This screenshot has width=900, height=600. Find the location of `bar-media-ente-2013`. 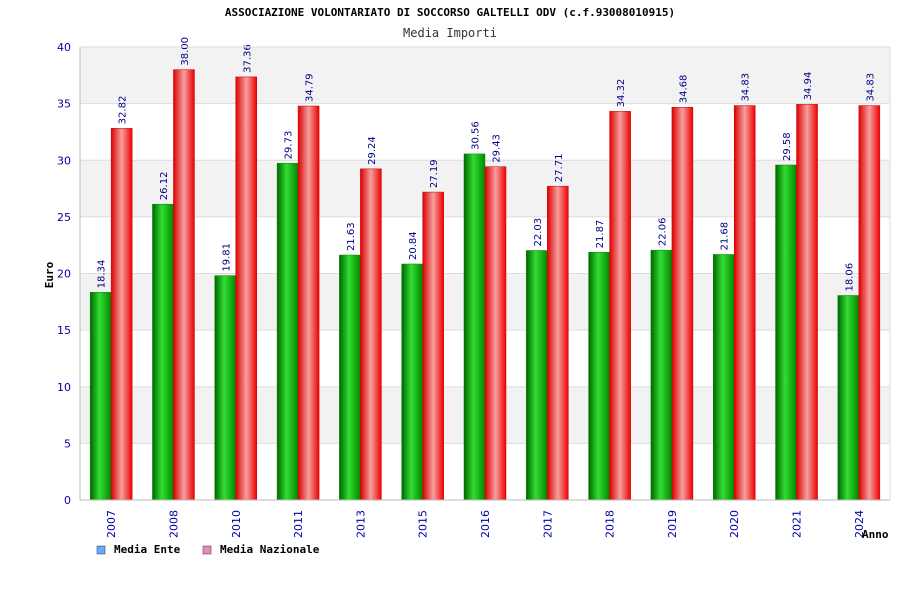

bar-media-ente-2013 is located at coordinates (350, 377).